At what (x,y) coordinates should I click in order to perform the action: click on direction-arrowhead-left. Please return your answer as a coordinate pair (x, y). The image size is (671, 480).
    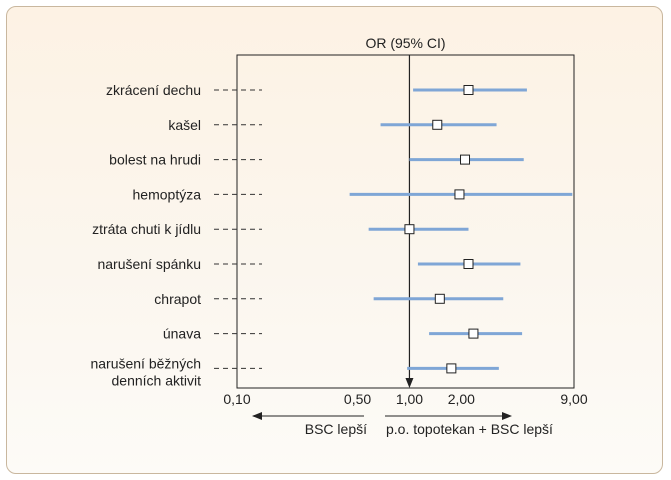
    Looking at the image, I should click on (257, 416).